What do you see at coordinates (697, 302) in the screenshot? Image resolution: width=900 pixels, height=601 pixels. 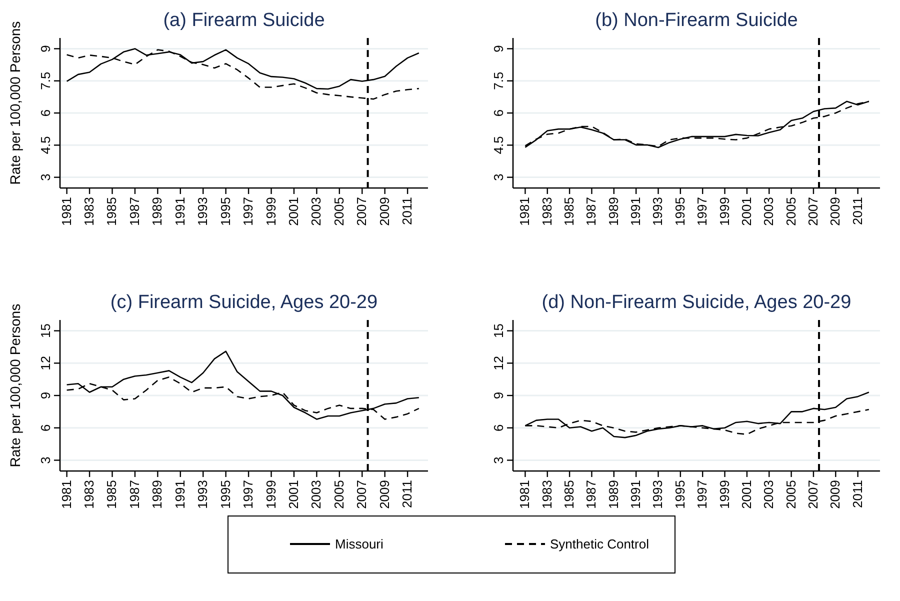 I see `chart-title: (d) Non-Firearm Suicide, Ages 20-29` at bounding box center [697, 302].